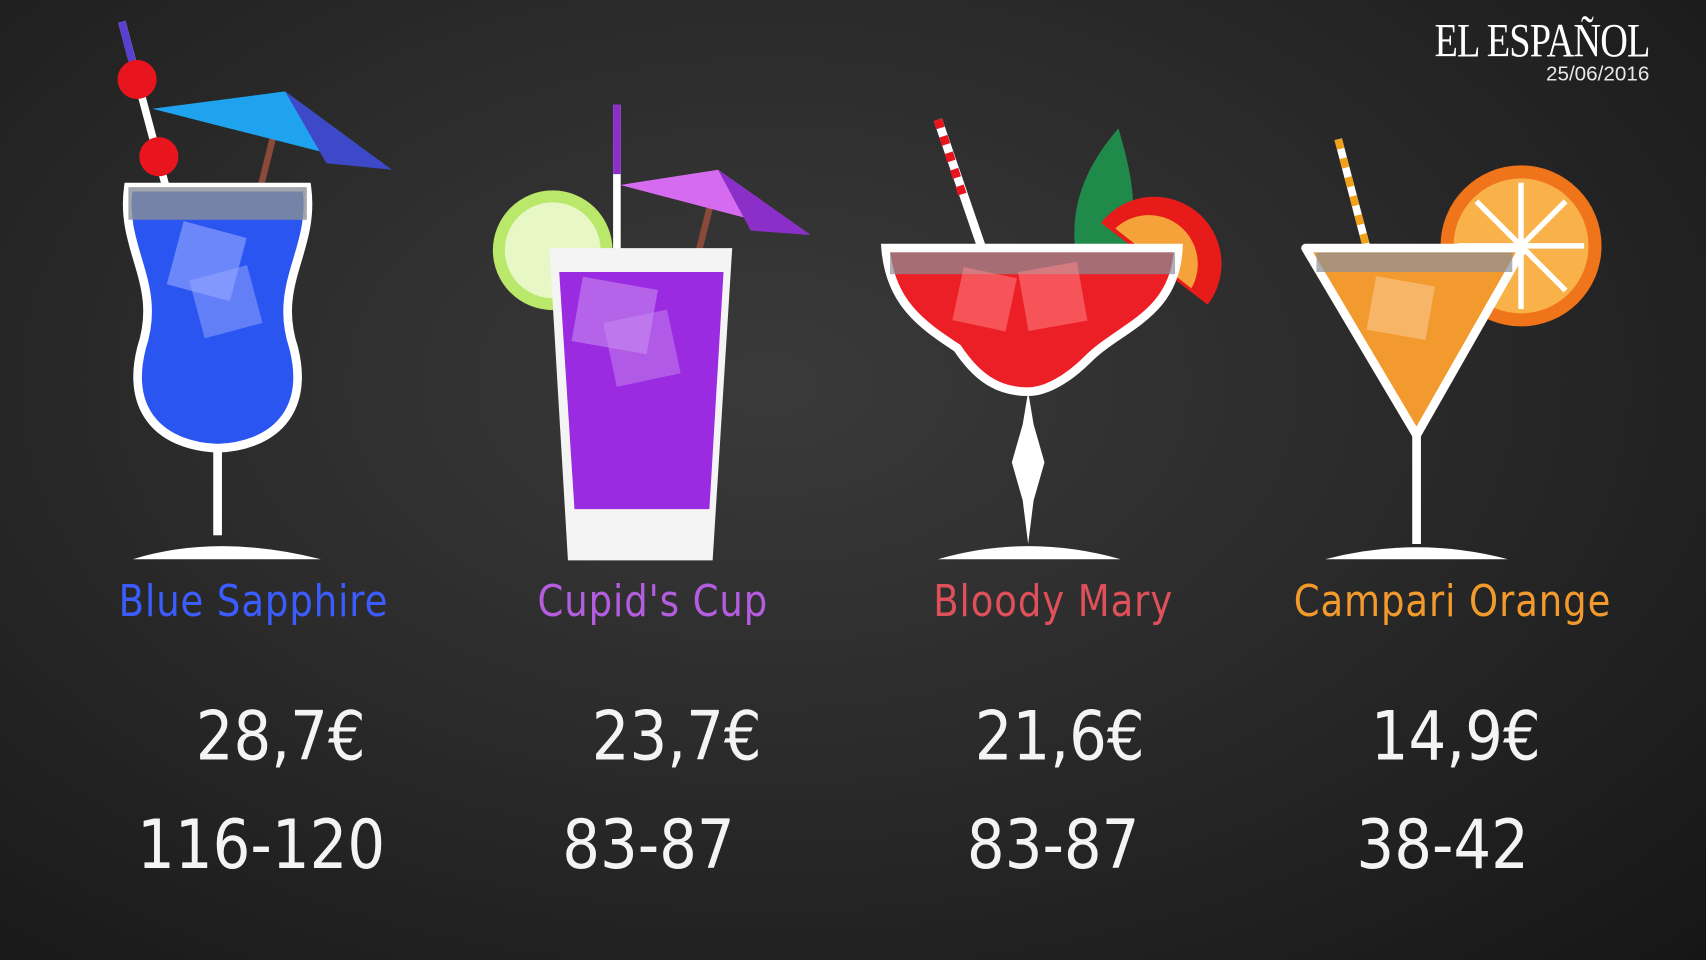 The height and width of the screenshot is (960, 1706). I want to click on cocktail-name-bloody-mary: Bloody Mary, so click(1053, 601).